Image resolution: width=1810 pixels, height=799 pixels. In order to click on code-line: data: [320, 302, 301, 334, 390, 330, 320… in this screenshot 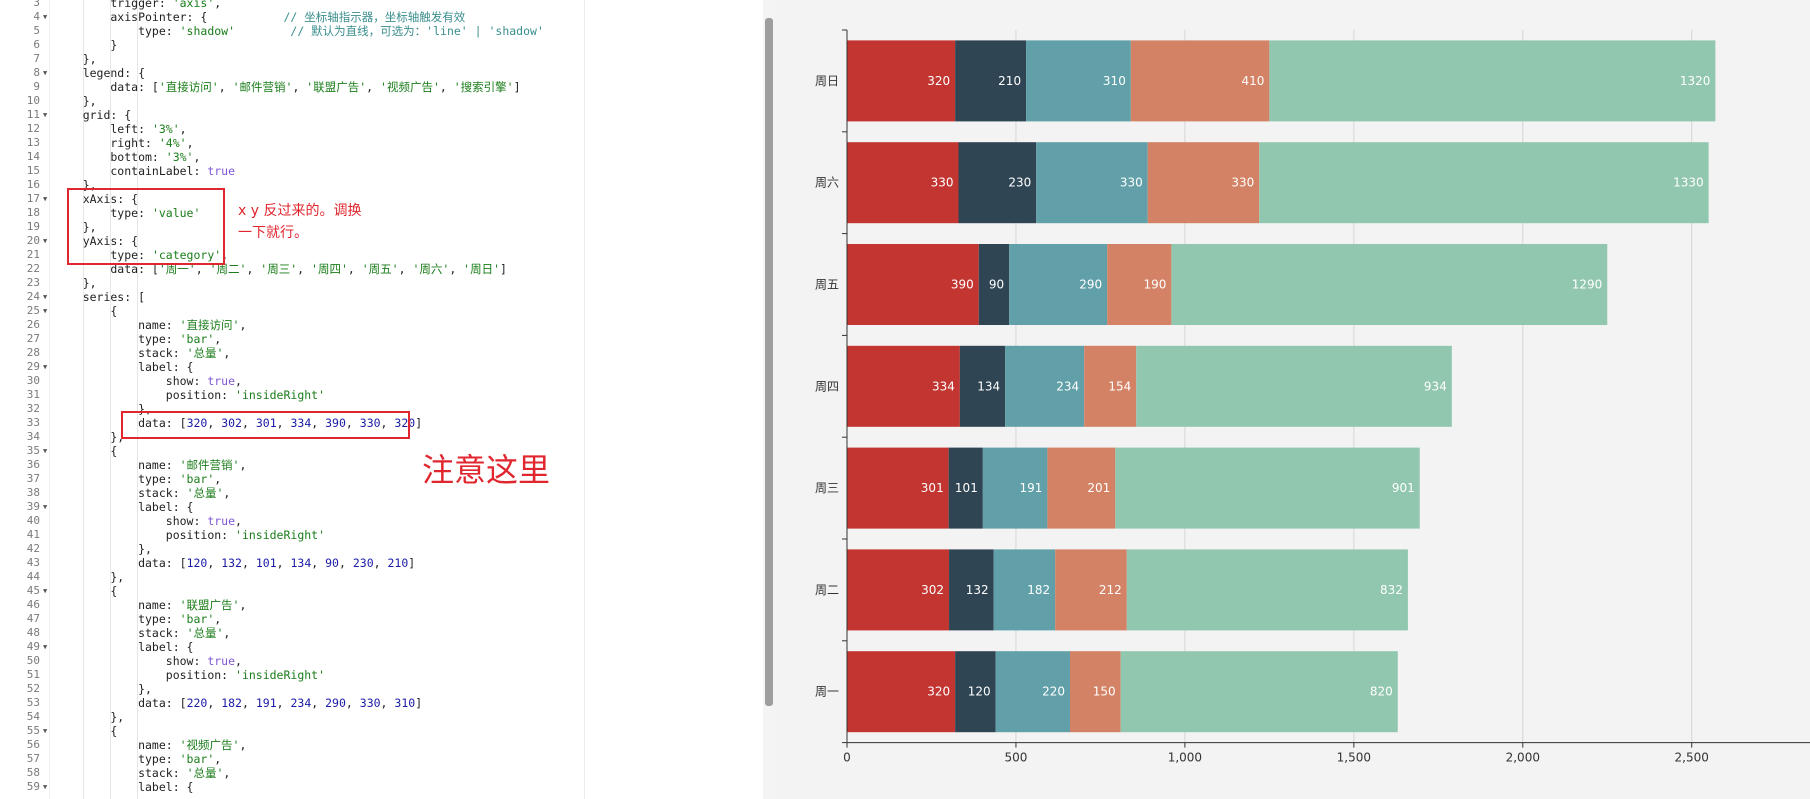, I will do `click(239, 423)`.